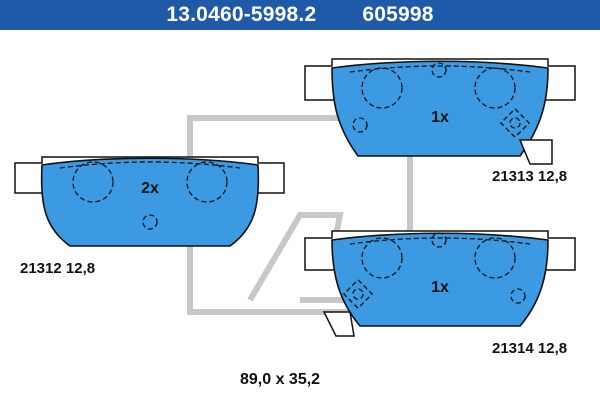 This screenshot has height=400, width=600. What do you see at coordinates (530, 348) in the screenshot?
I see `pad-21314-label: 21314 12,8` at bounding box center [530, 348].